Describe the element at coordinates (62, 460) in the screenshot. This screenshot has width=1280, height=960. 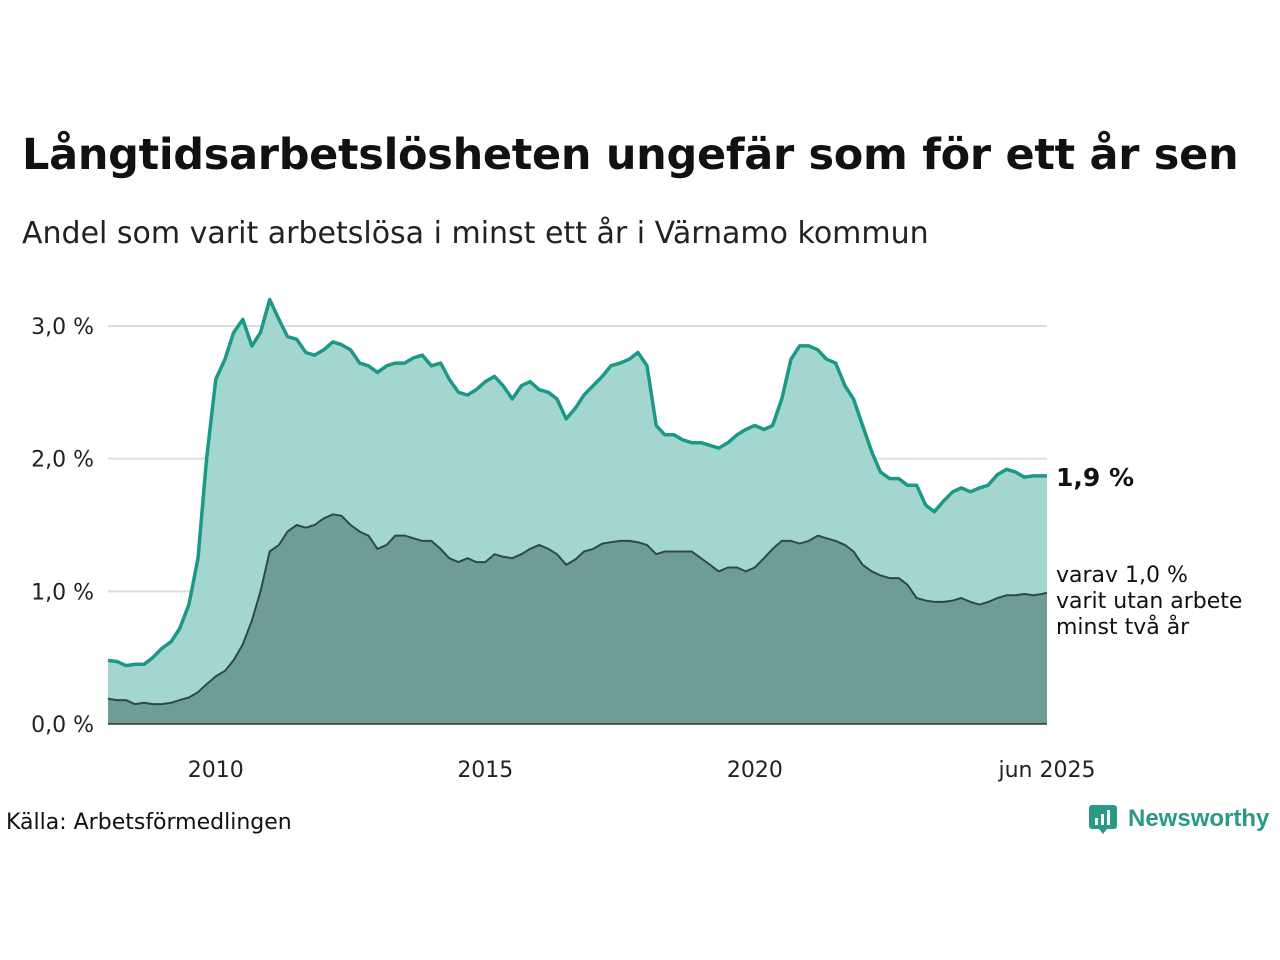
I see `y-tick-label: 2,0 %` at that location.